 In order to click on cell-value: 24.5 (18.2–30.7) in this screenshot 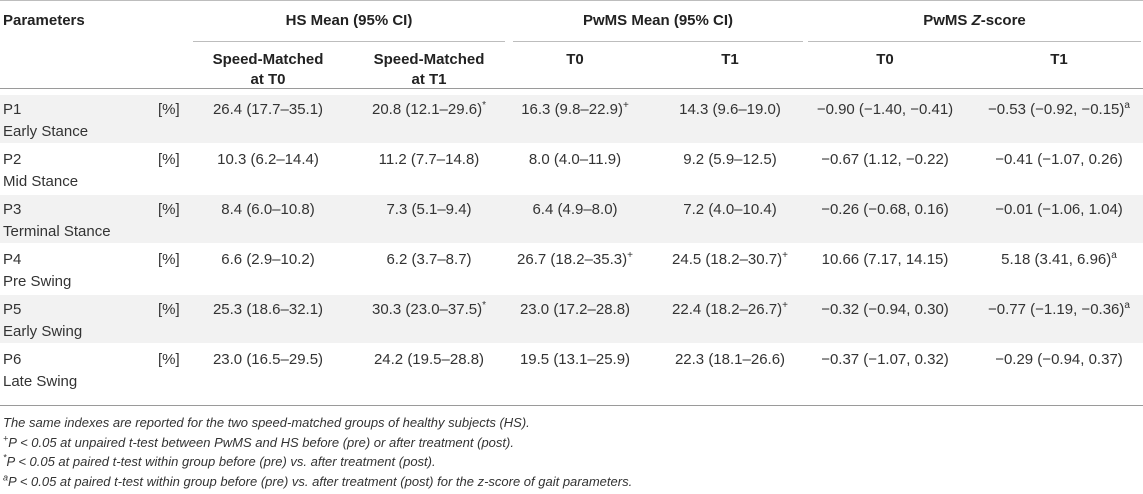, I will do `click(727, 259)`.